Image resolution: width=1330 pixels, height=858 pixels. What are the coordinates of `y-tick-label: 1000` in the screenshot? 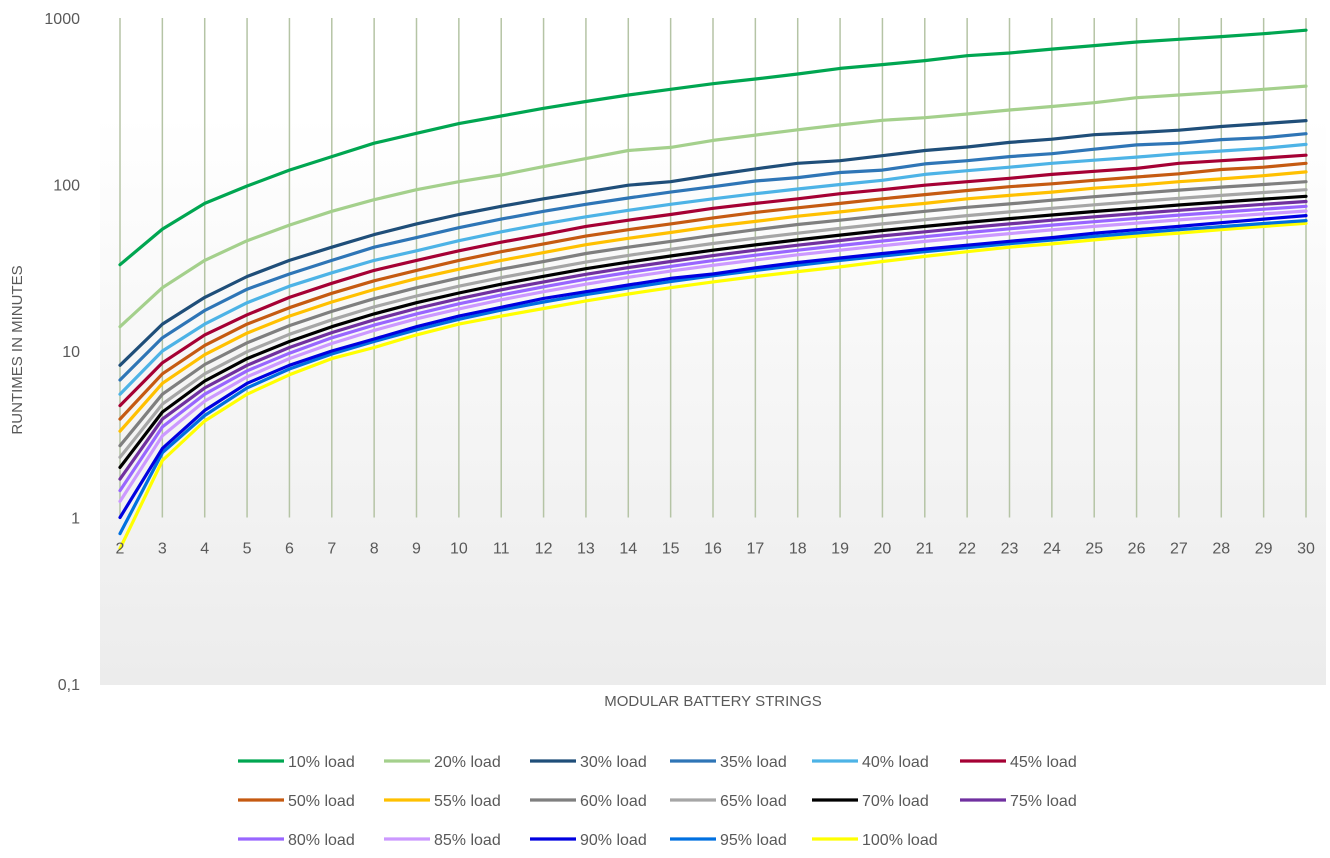 It's located at (62, 19).